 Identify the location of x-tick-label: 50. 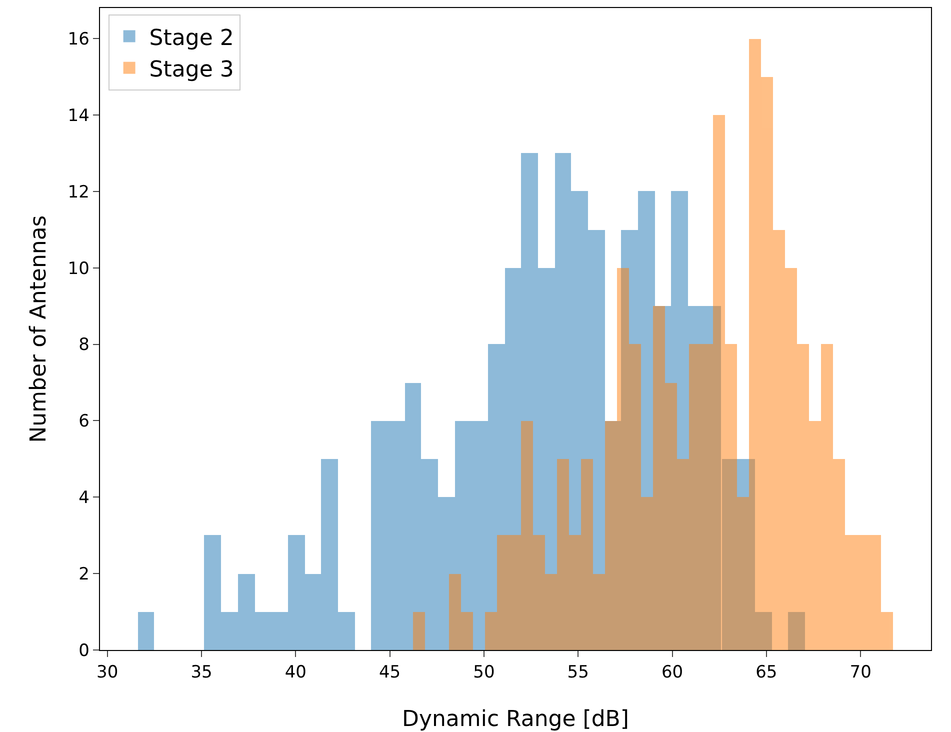
(484, 672).